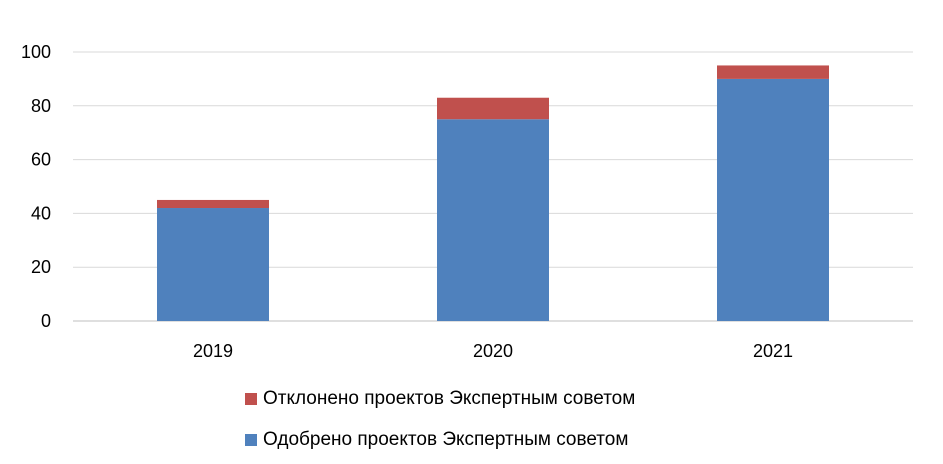 Image resolution: width=943 pixels, height=464 pixels. What do you see at coordinates (773, 351) in the screenshot?
I see `x-tick-label: 2021` at bounding box center [773, 351].